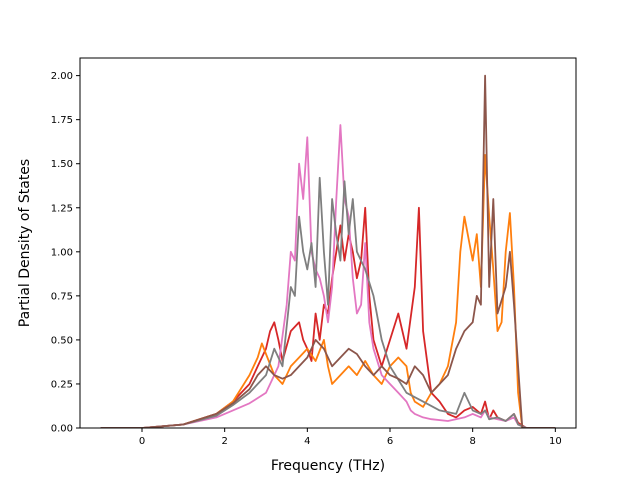 The height and width of the screenshot is (480, 640). Describe the element at coordinates (307, 441) in the screenshot. I see `x-tick-label: 4` at that location.